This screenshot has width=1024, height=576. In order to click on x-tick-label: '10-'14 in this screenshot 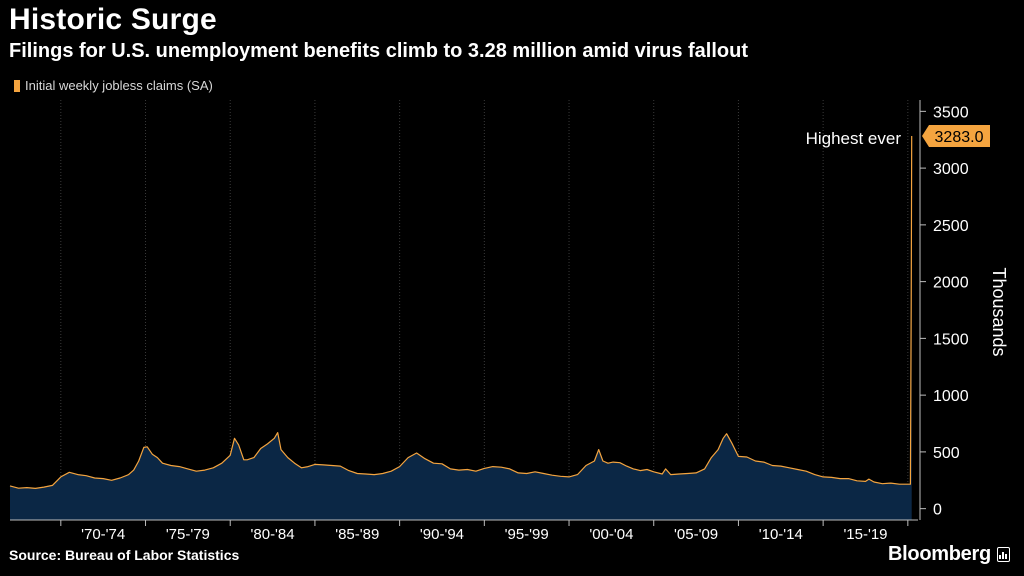, I will do `click(781, 534)`.